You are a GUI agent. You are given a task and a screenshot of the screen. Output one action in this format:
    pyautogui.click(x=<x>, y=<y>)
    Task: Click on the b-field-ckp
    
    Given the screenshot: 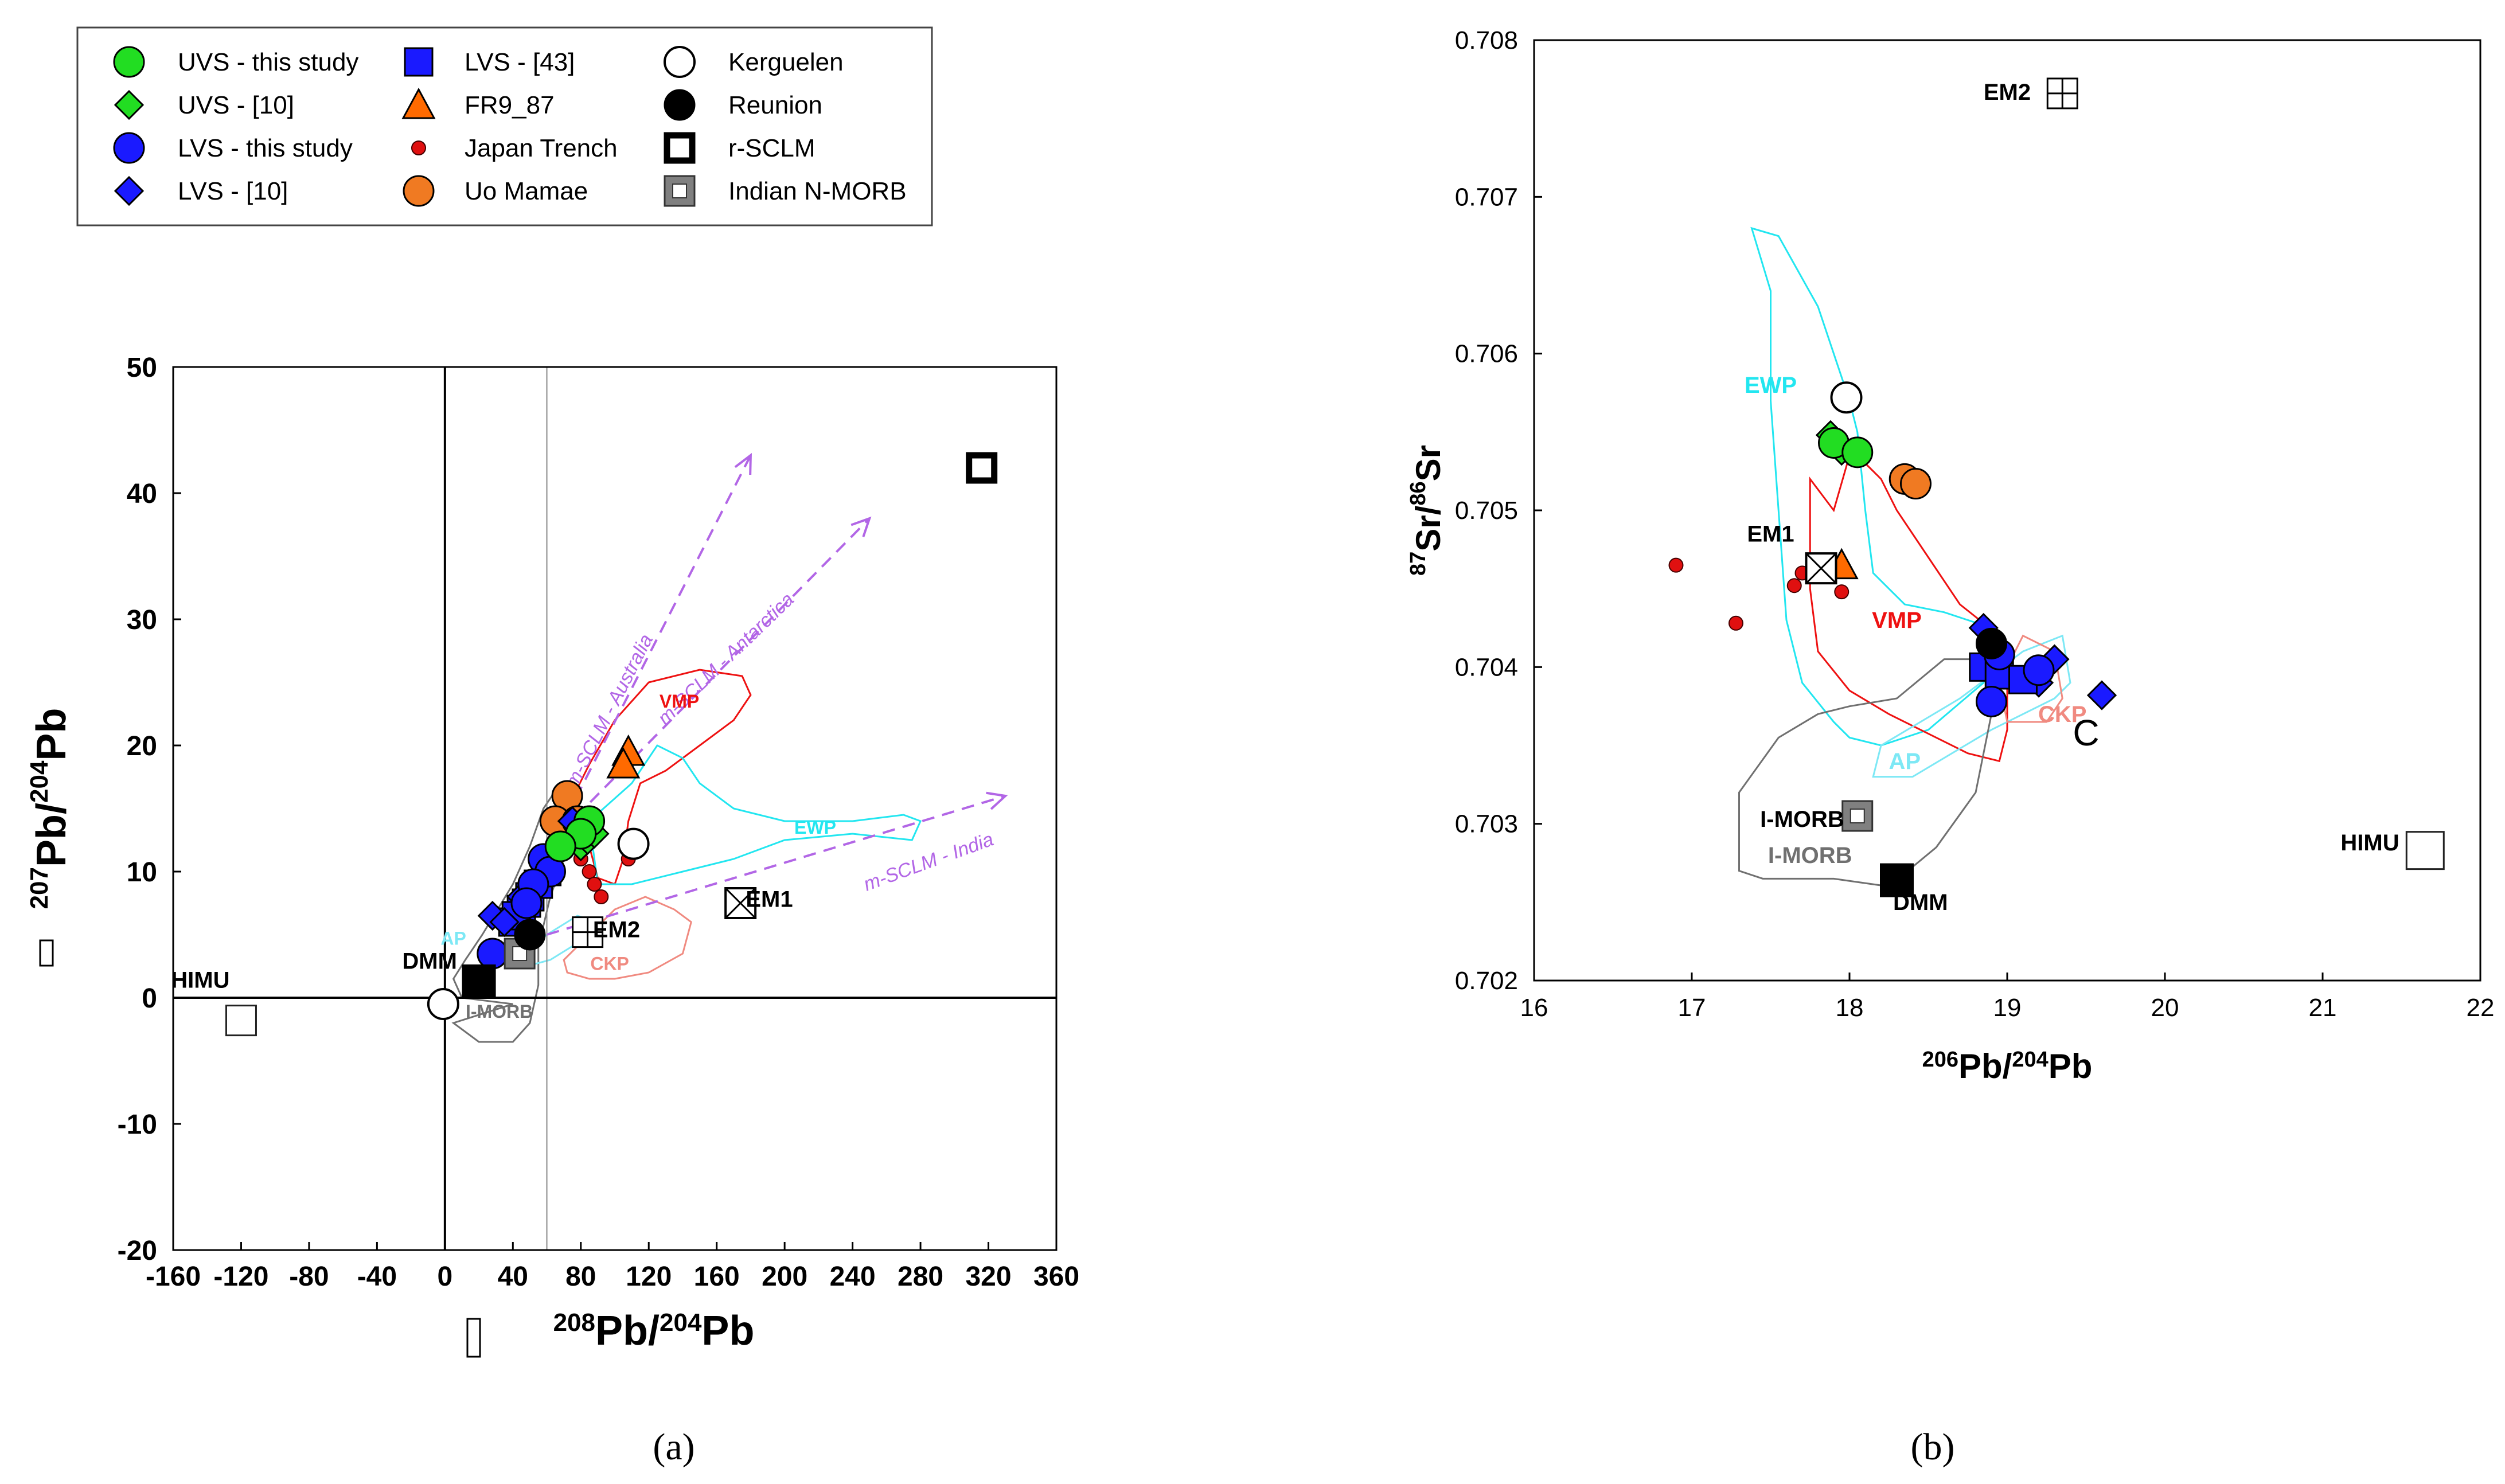 What is the action you would take?
    pyautogui.click(x=2030, y=679)
    